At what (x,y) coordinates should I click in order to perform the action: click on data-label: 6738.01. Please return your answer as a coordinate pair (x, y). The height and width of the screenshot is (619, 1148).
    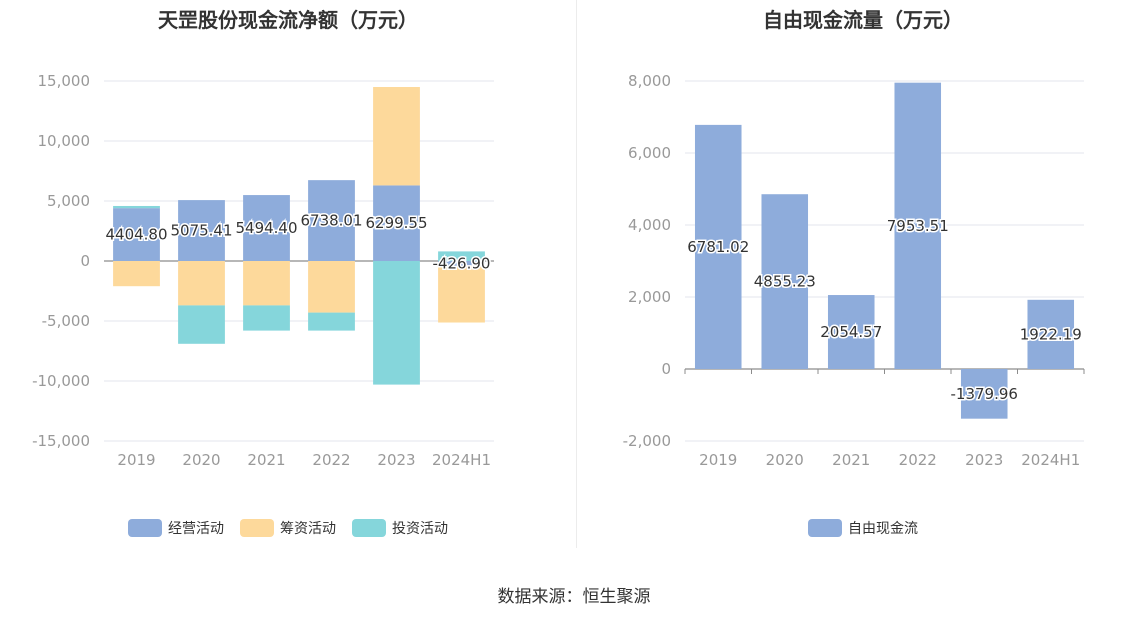
    Looking at the image, I should click on (331, 221).